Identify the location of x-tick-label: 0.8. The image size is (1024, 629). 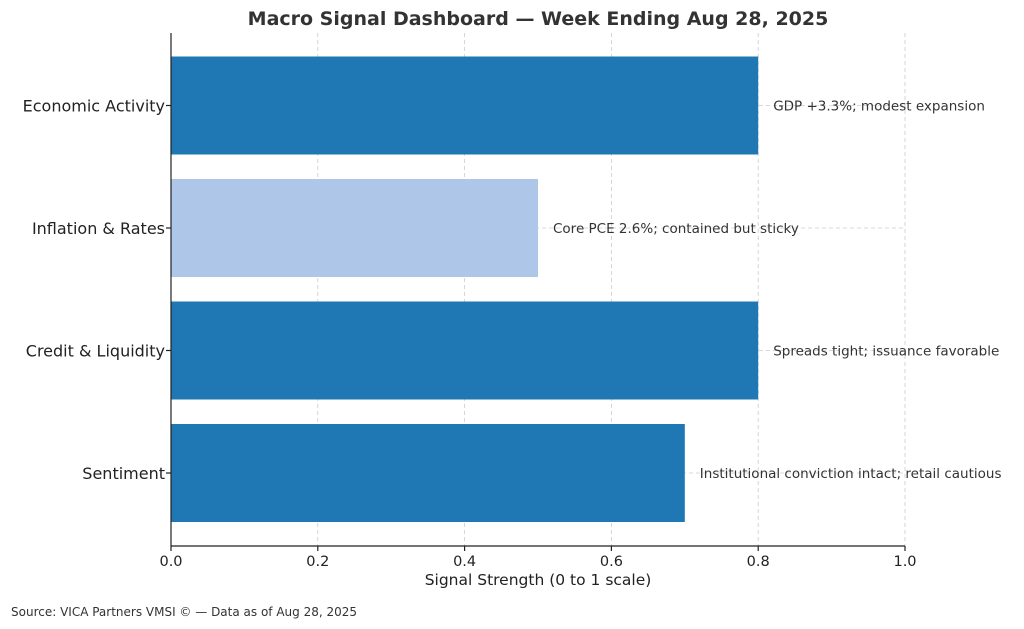
(758, 562).